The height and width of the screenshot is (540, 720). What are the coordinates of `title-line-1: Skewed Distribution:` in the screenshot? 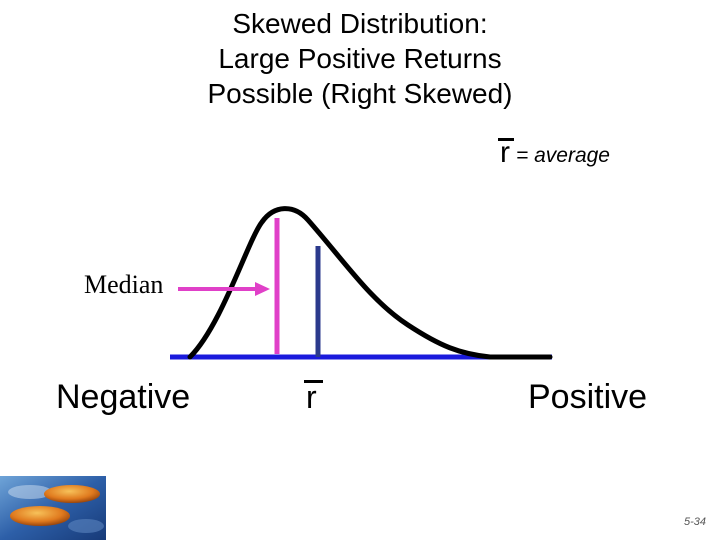 It's located at (360, 23).